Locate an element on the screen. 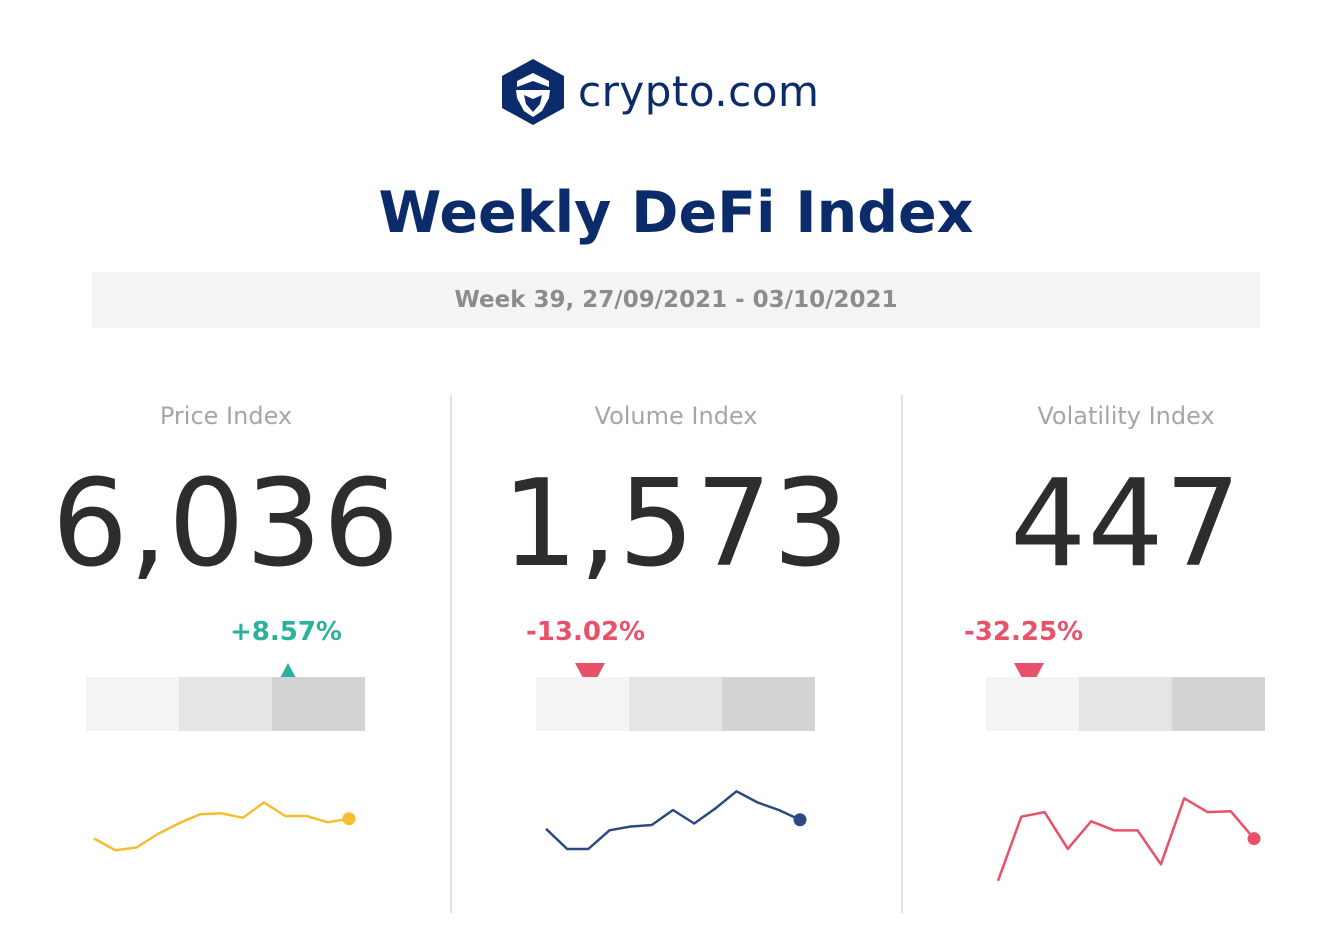 This screenshot has height=936, width=1340. page-title: Weekly DeFi Index is located at coordinates (676, 213).